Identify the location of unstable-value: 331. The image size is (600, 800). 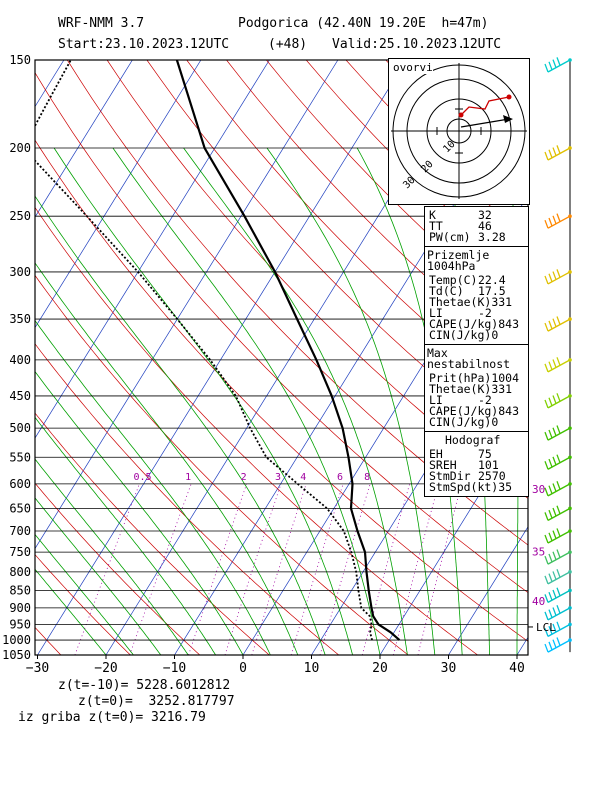
(502, 389).